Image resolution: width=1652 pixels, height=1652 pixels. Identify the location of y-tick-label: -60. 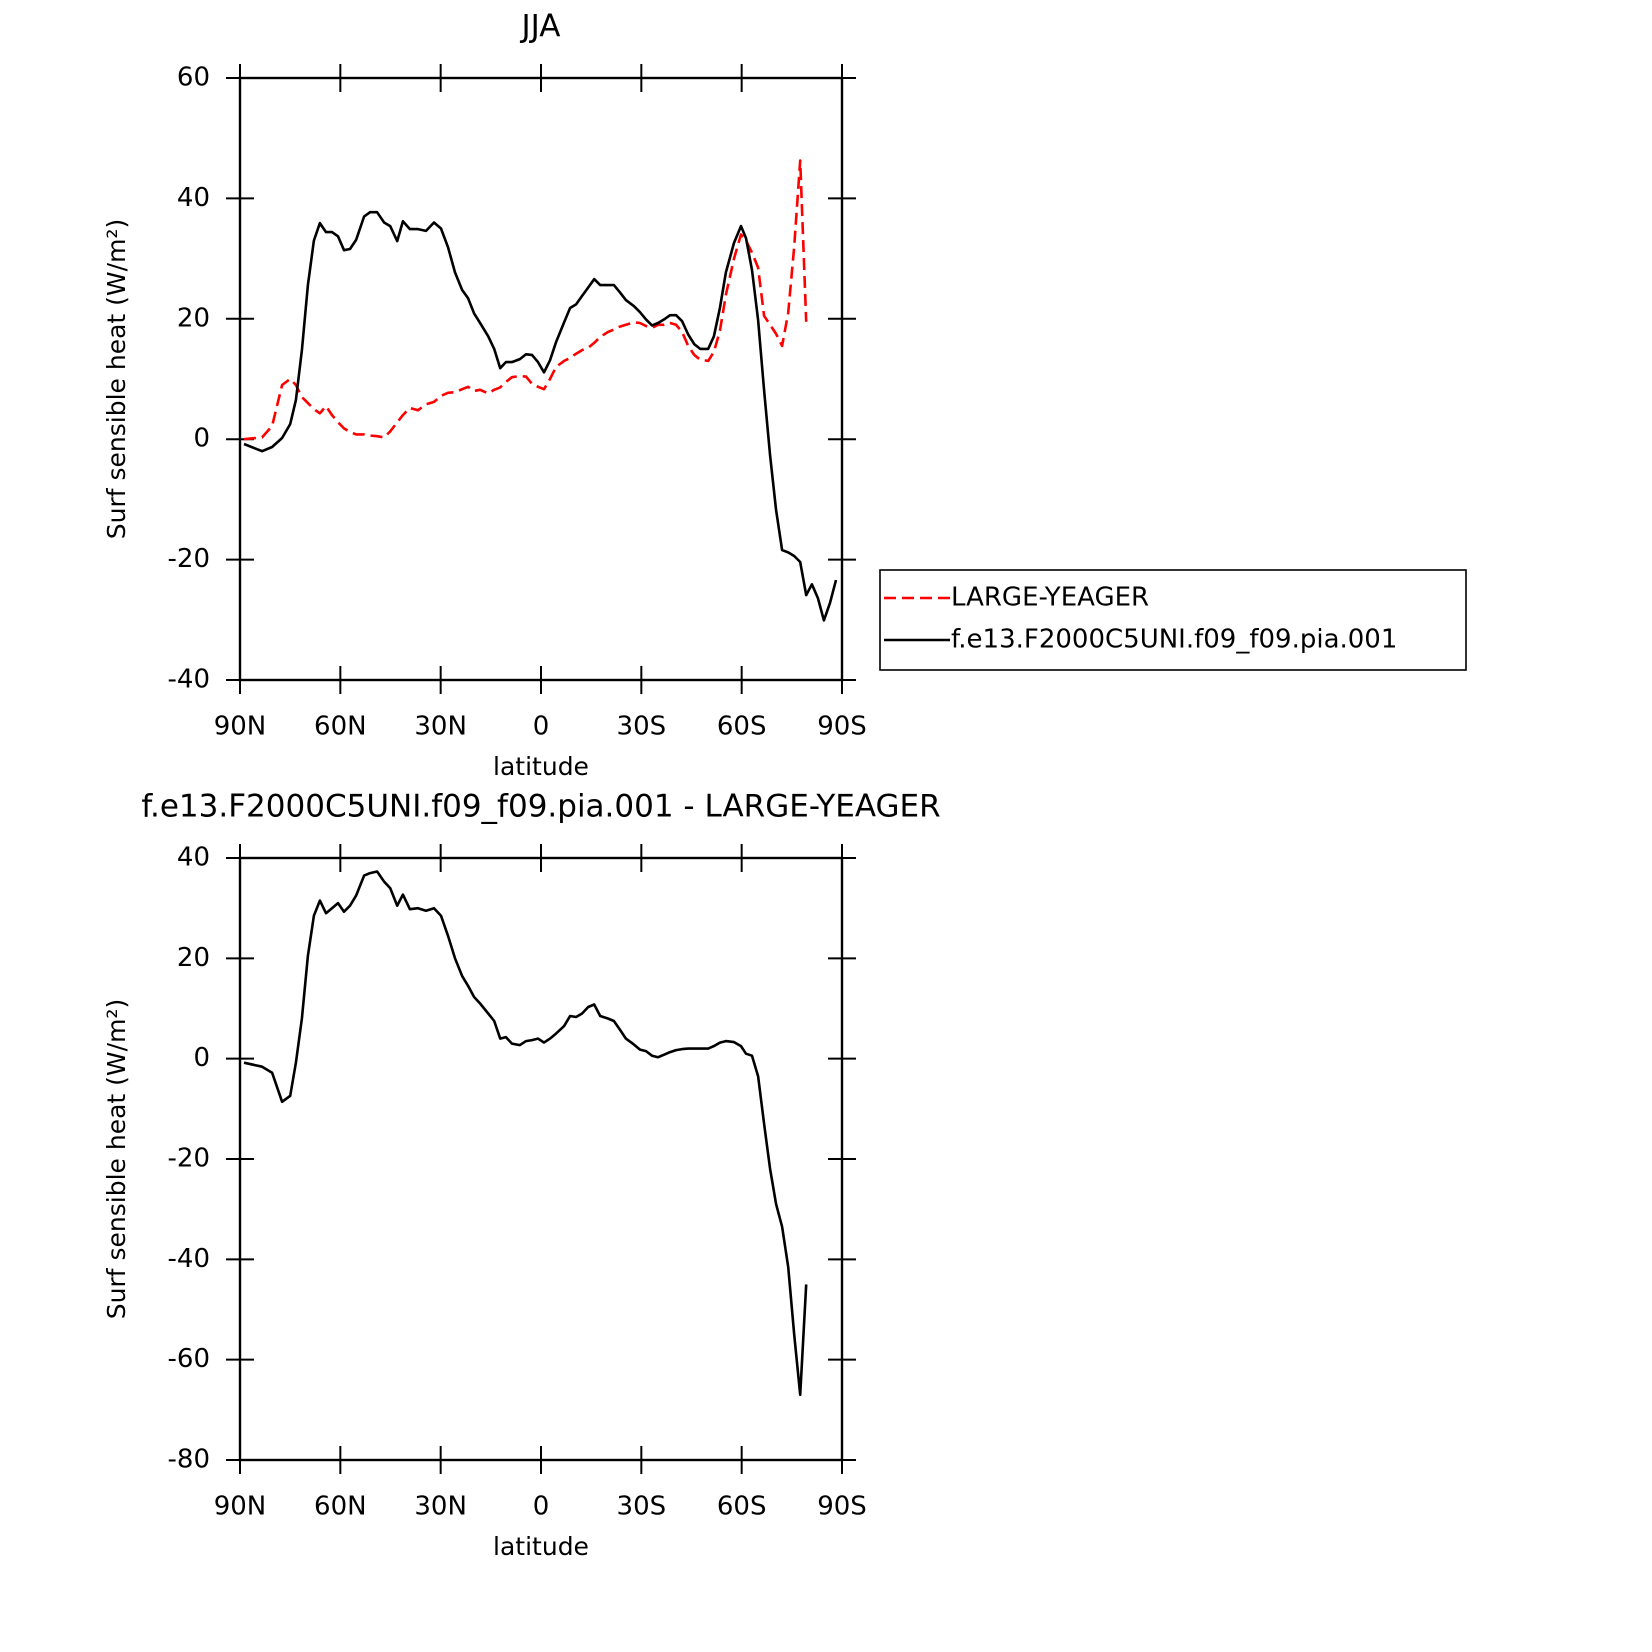
(189, 1359).